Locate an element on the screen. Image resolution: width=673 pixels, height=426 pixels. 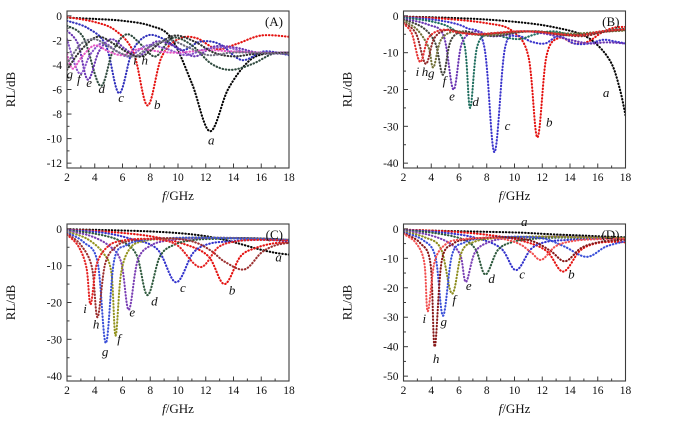
y-axis: 0 -10 -20 -30 -40 -50 is located at coordinates (395, 303).